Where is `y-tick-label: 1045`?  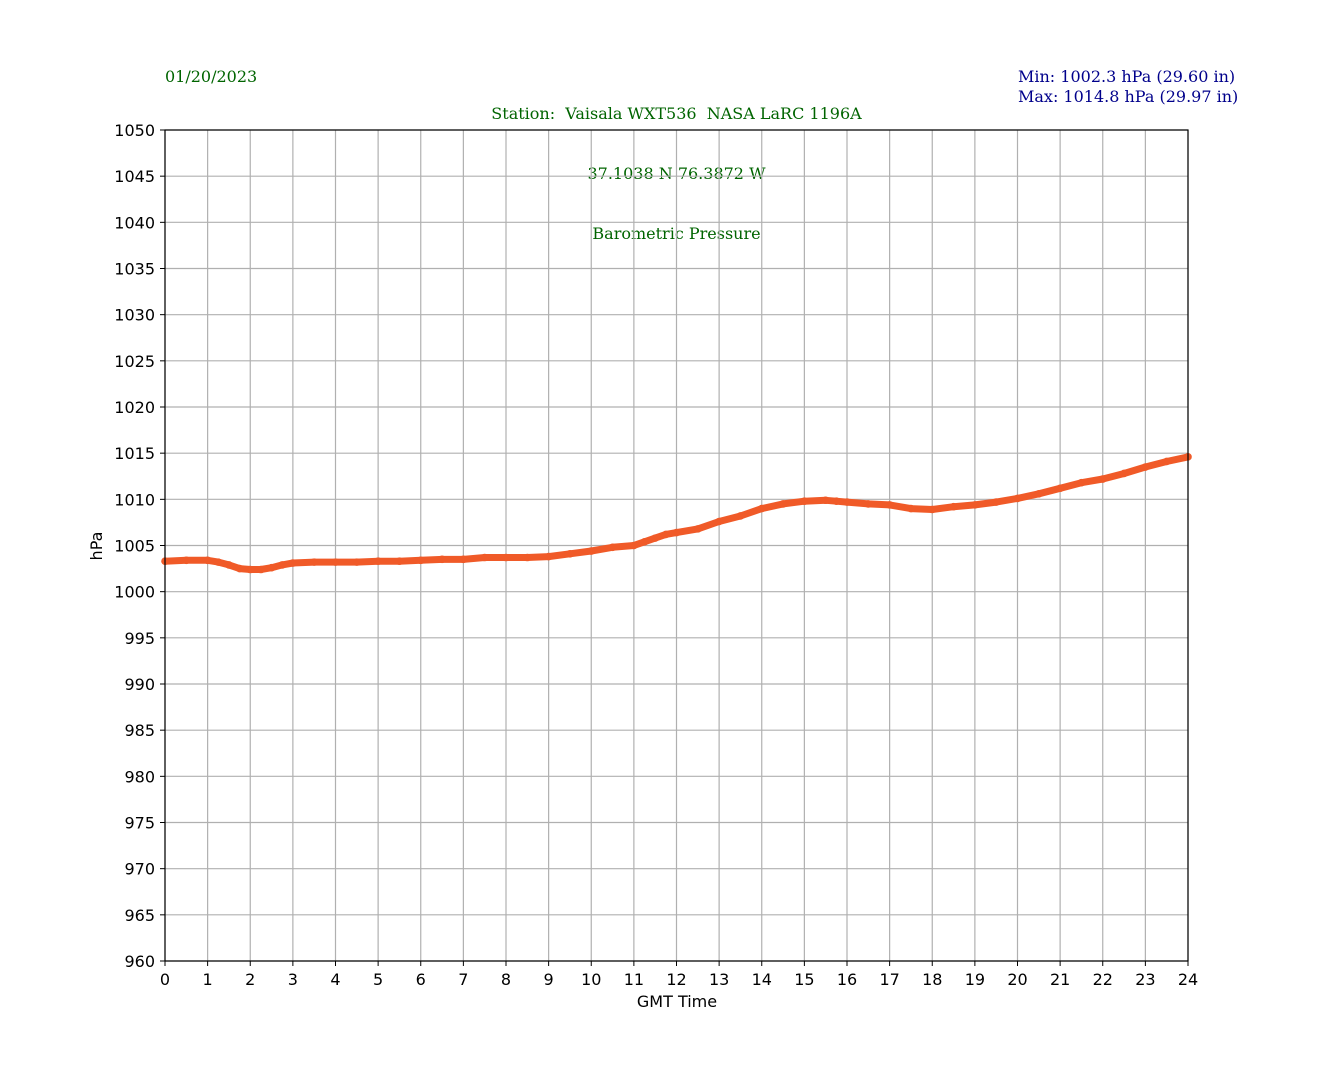 y-tick-label: 1045 is located at coordinates (134, 176).